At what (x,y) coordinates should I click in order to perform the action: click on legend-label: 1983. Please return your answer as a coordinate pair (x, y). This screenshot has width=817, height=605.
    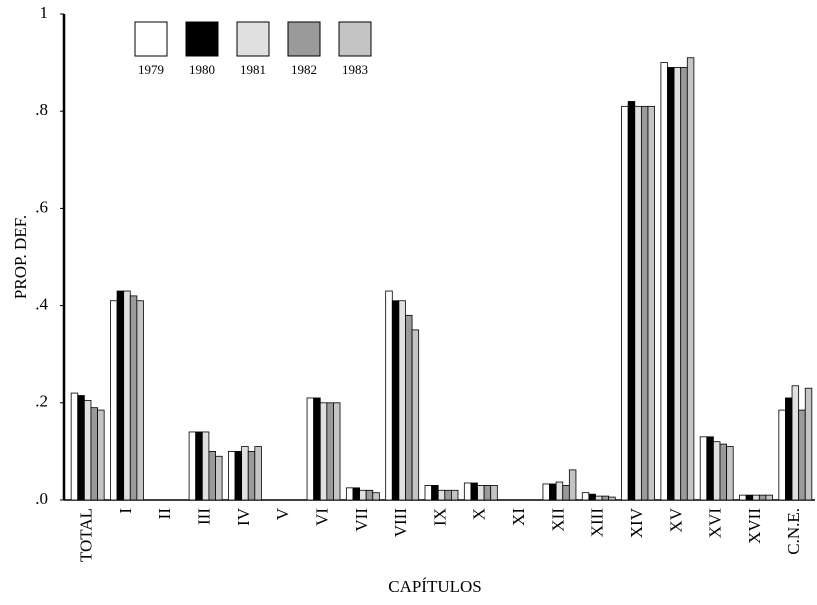
    Looking at the image, I should click on (355, 69).